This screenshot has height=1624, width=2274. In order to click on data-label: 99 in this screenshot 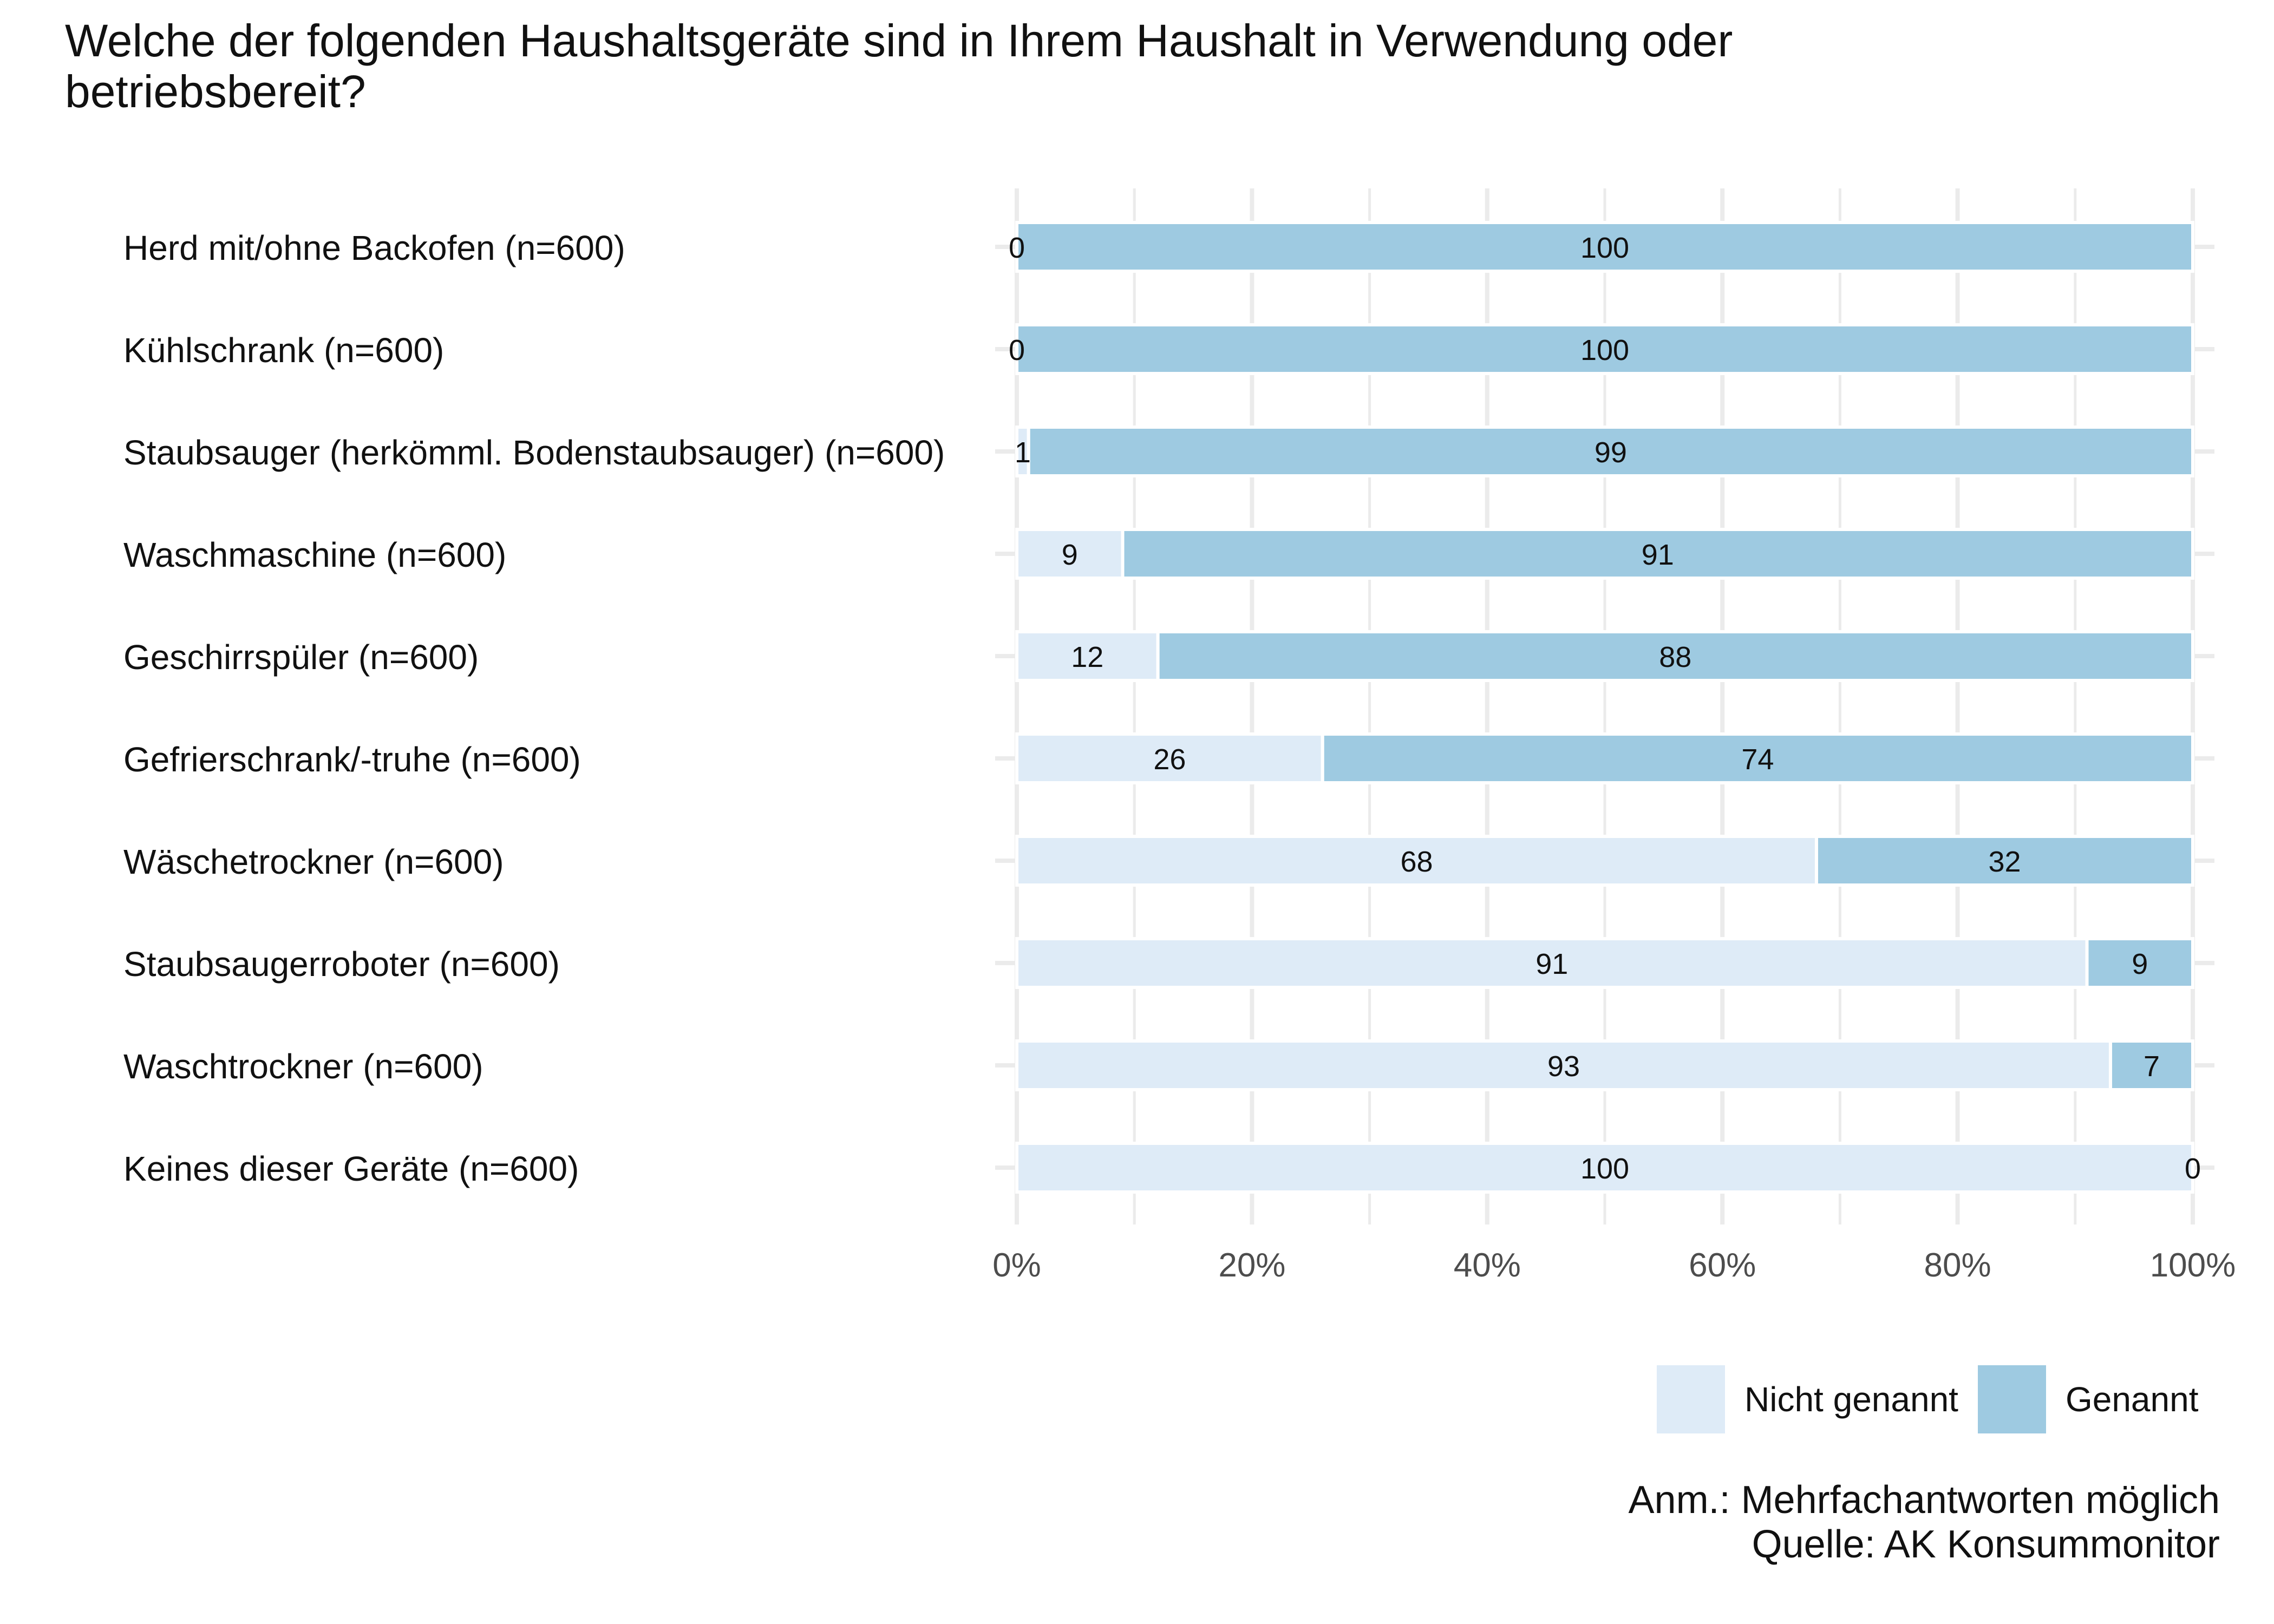, I will do `click(1611, 453)`.